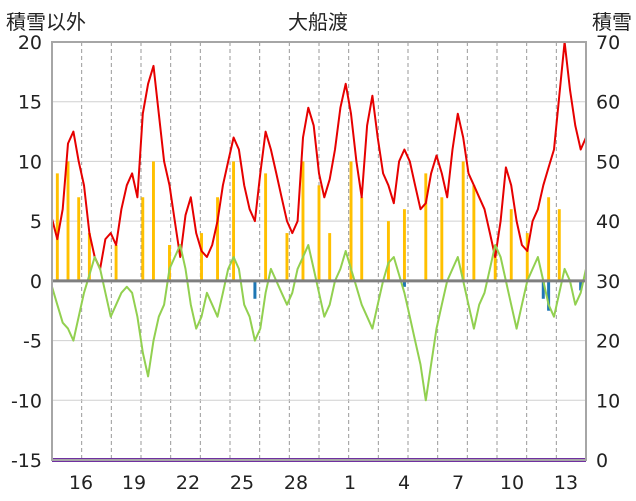  What do you see at coordinates (404, 483) in the screenshot?
I see `x-tick-label: 4` at bounding box center [404, 483].